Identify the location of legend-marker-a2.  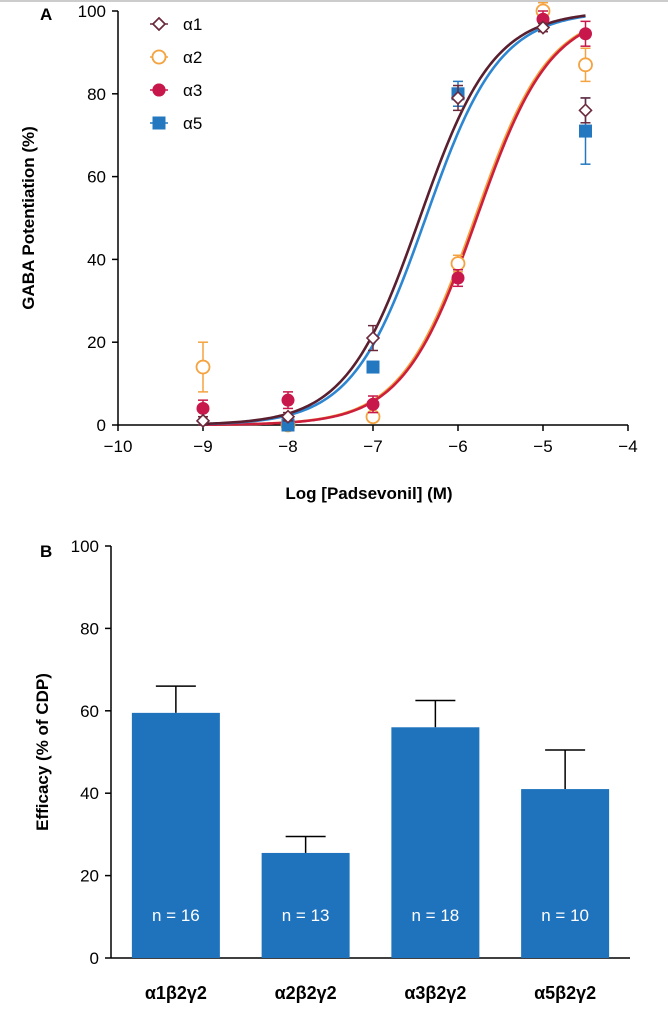
(159, 57).